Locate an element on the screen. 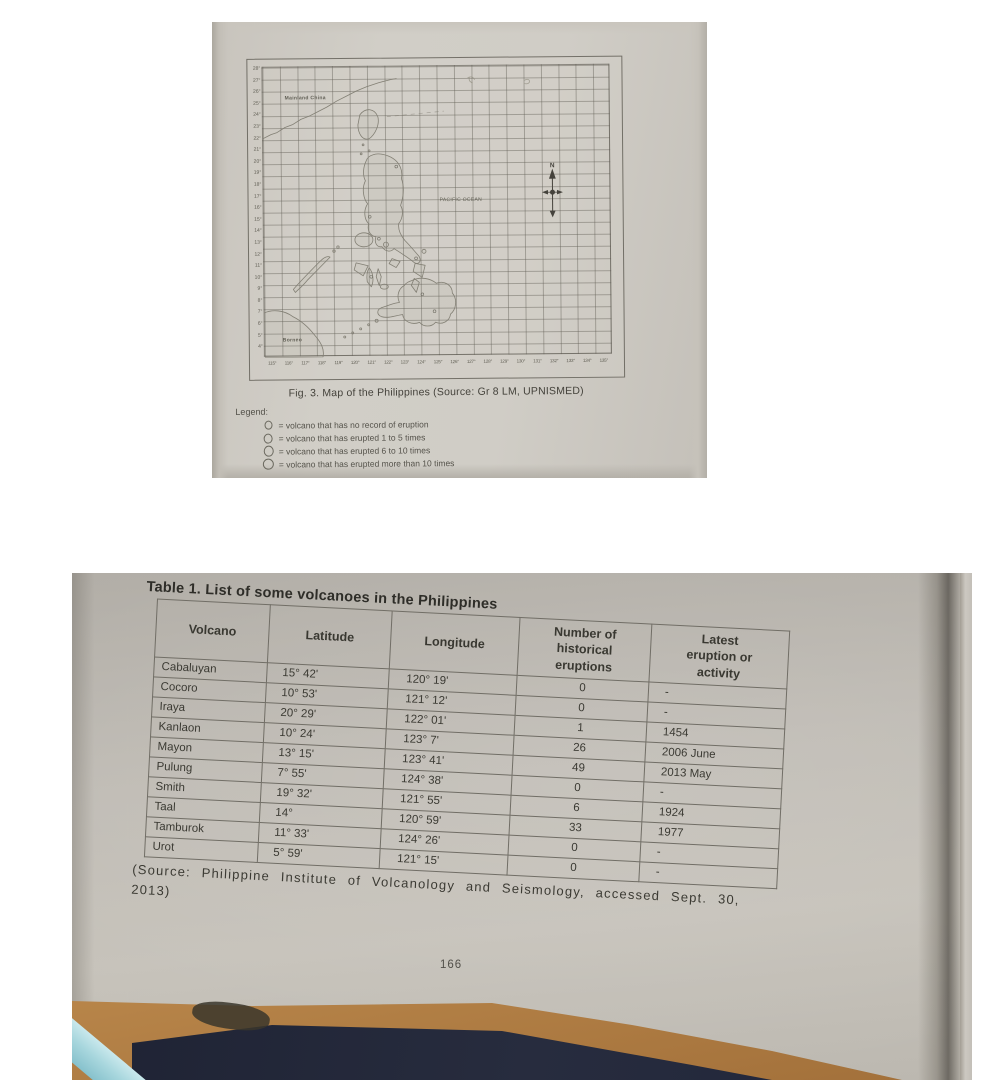 The width and height of the screenshot is (999, 1080). longitude-tick-label: 132° is located at coordinates (554, 361).